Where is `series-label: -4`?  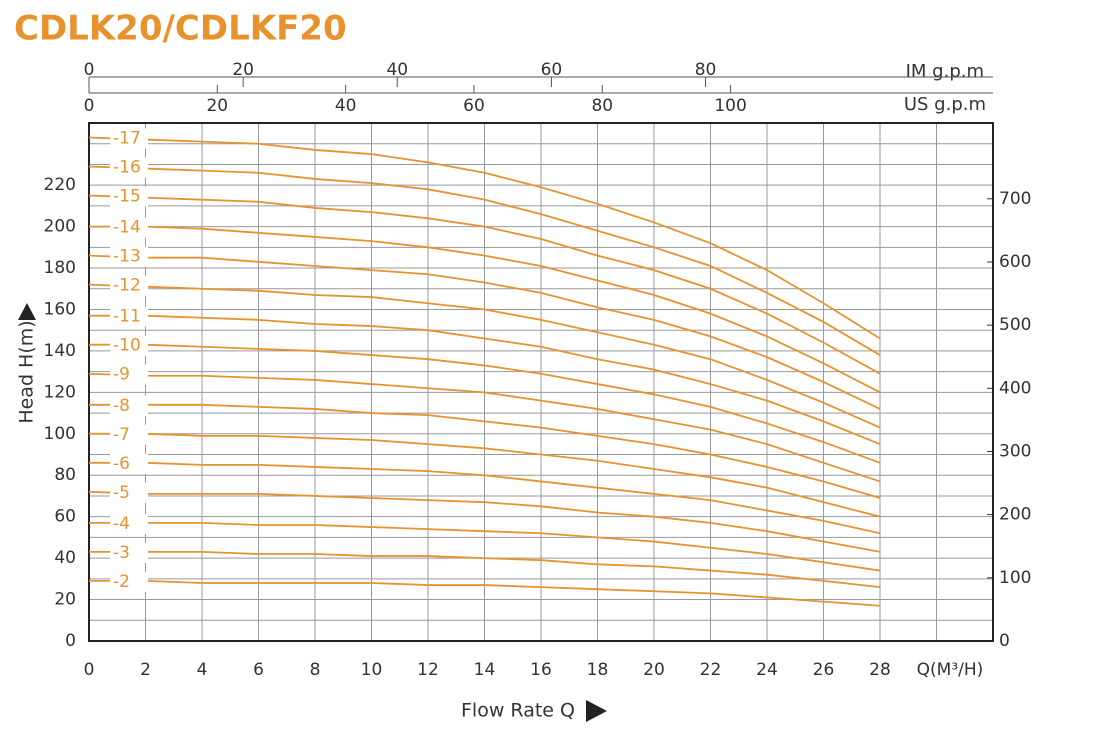 series-label: -4 is located at coordinates (121, 524).